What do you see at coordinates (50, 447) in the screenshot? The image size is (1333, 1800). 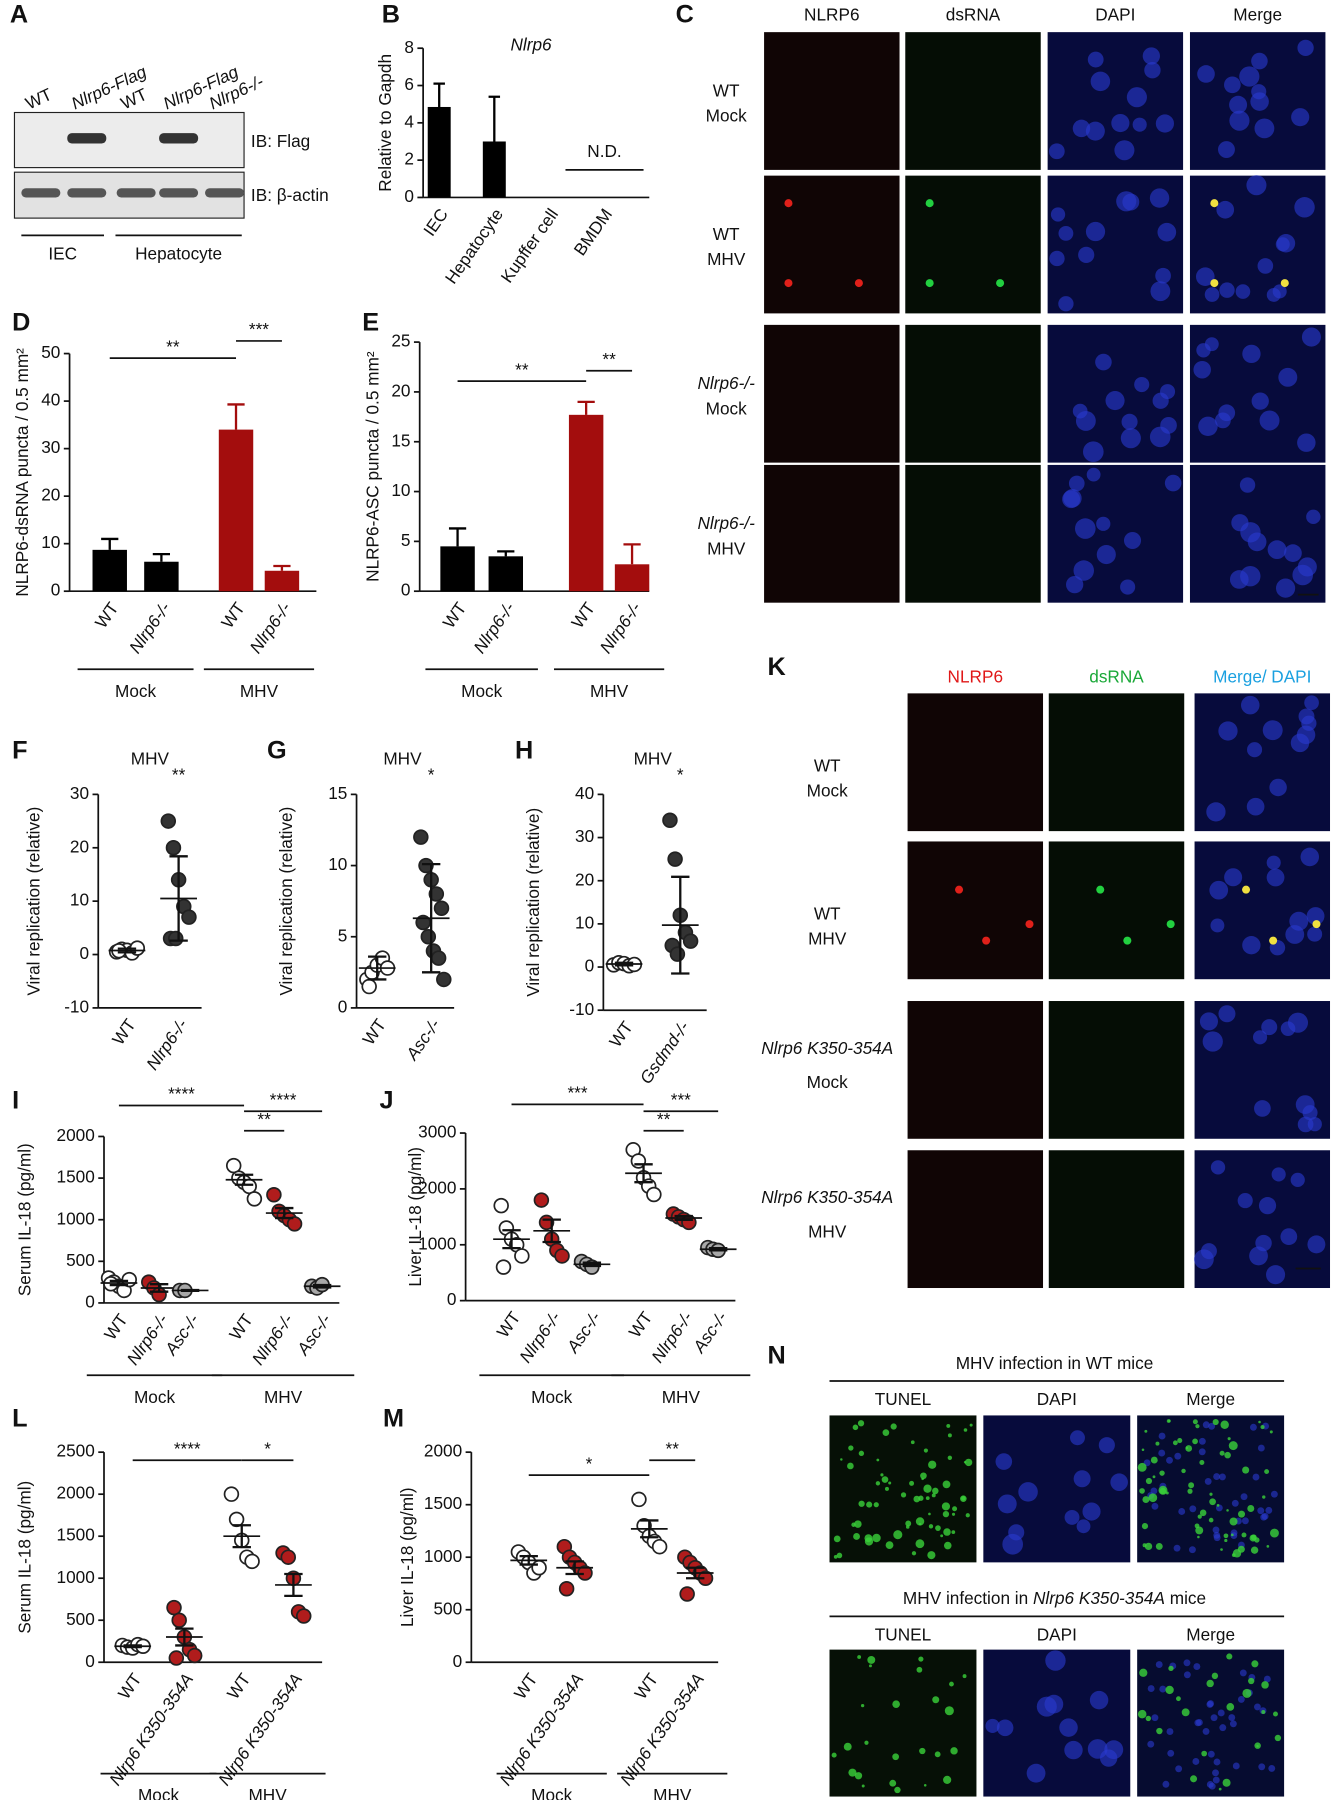 I see `y-tick-label: 30` at bounding box center [50, 447].